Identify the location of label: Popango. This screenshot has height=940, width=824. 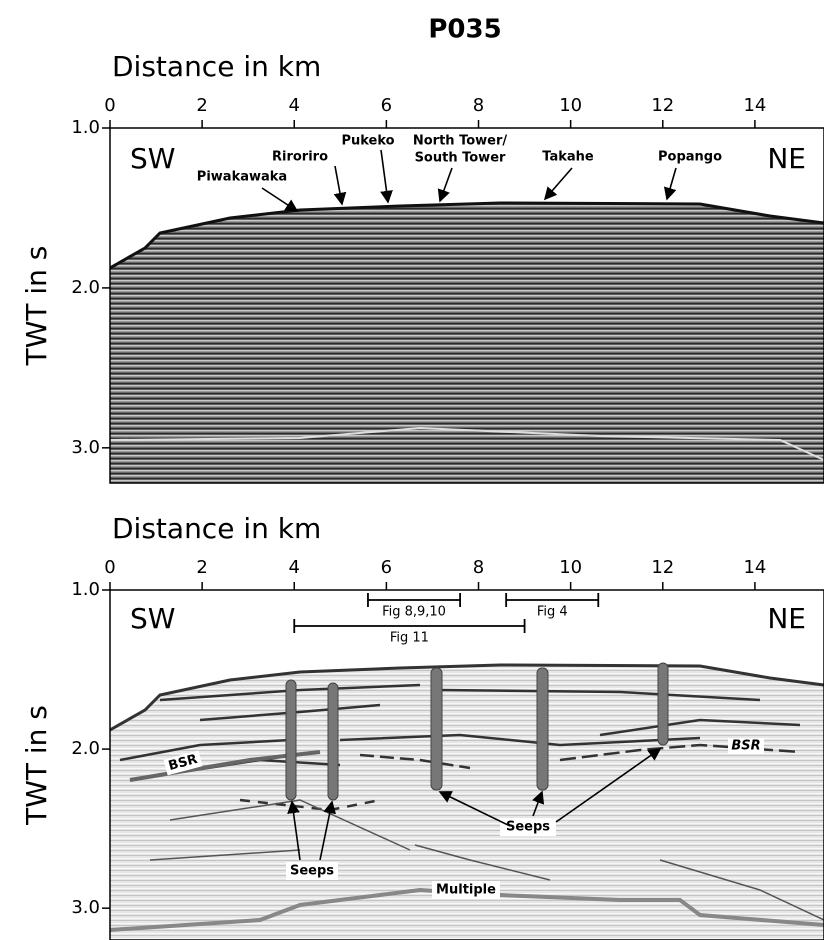
(690, 157).